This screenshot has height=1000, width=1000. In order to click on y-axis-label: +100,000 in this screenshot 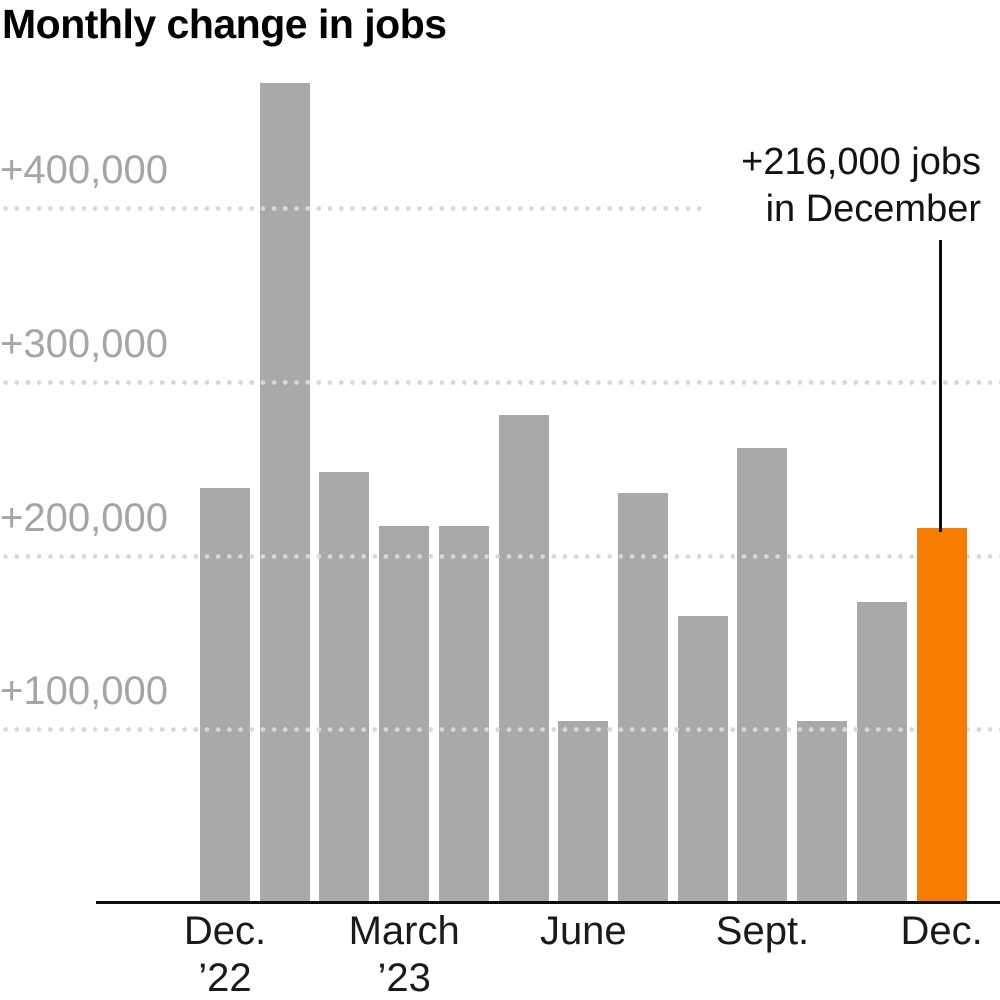, I will do `click(84, 691)`.